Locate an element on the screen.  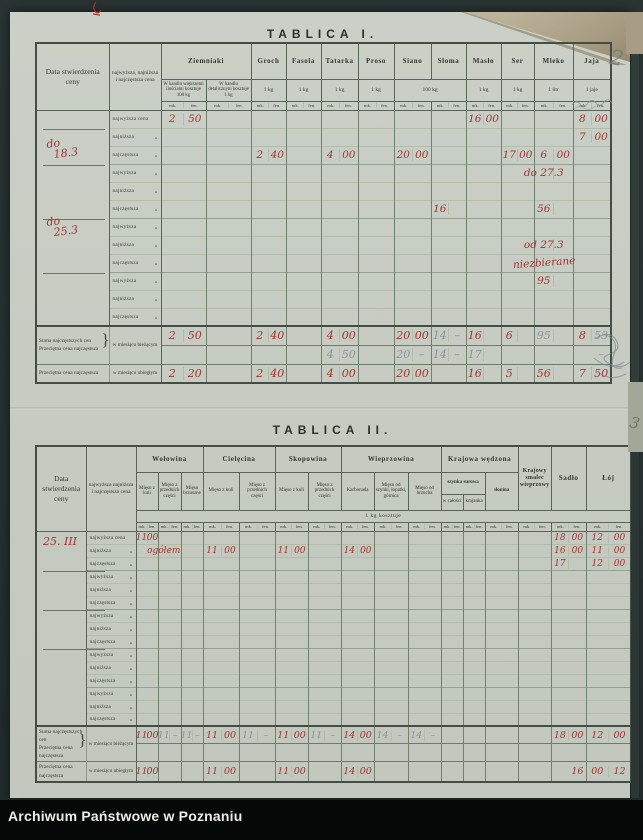
sub-w-calosci: w całości is located at coordinates (452, 502).